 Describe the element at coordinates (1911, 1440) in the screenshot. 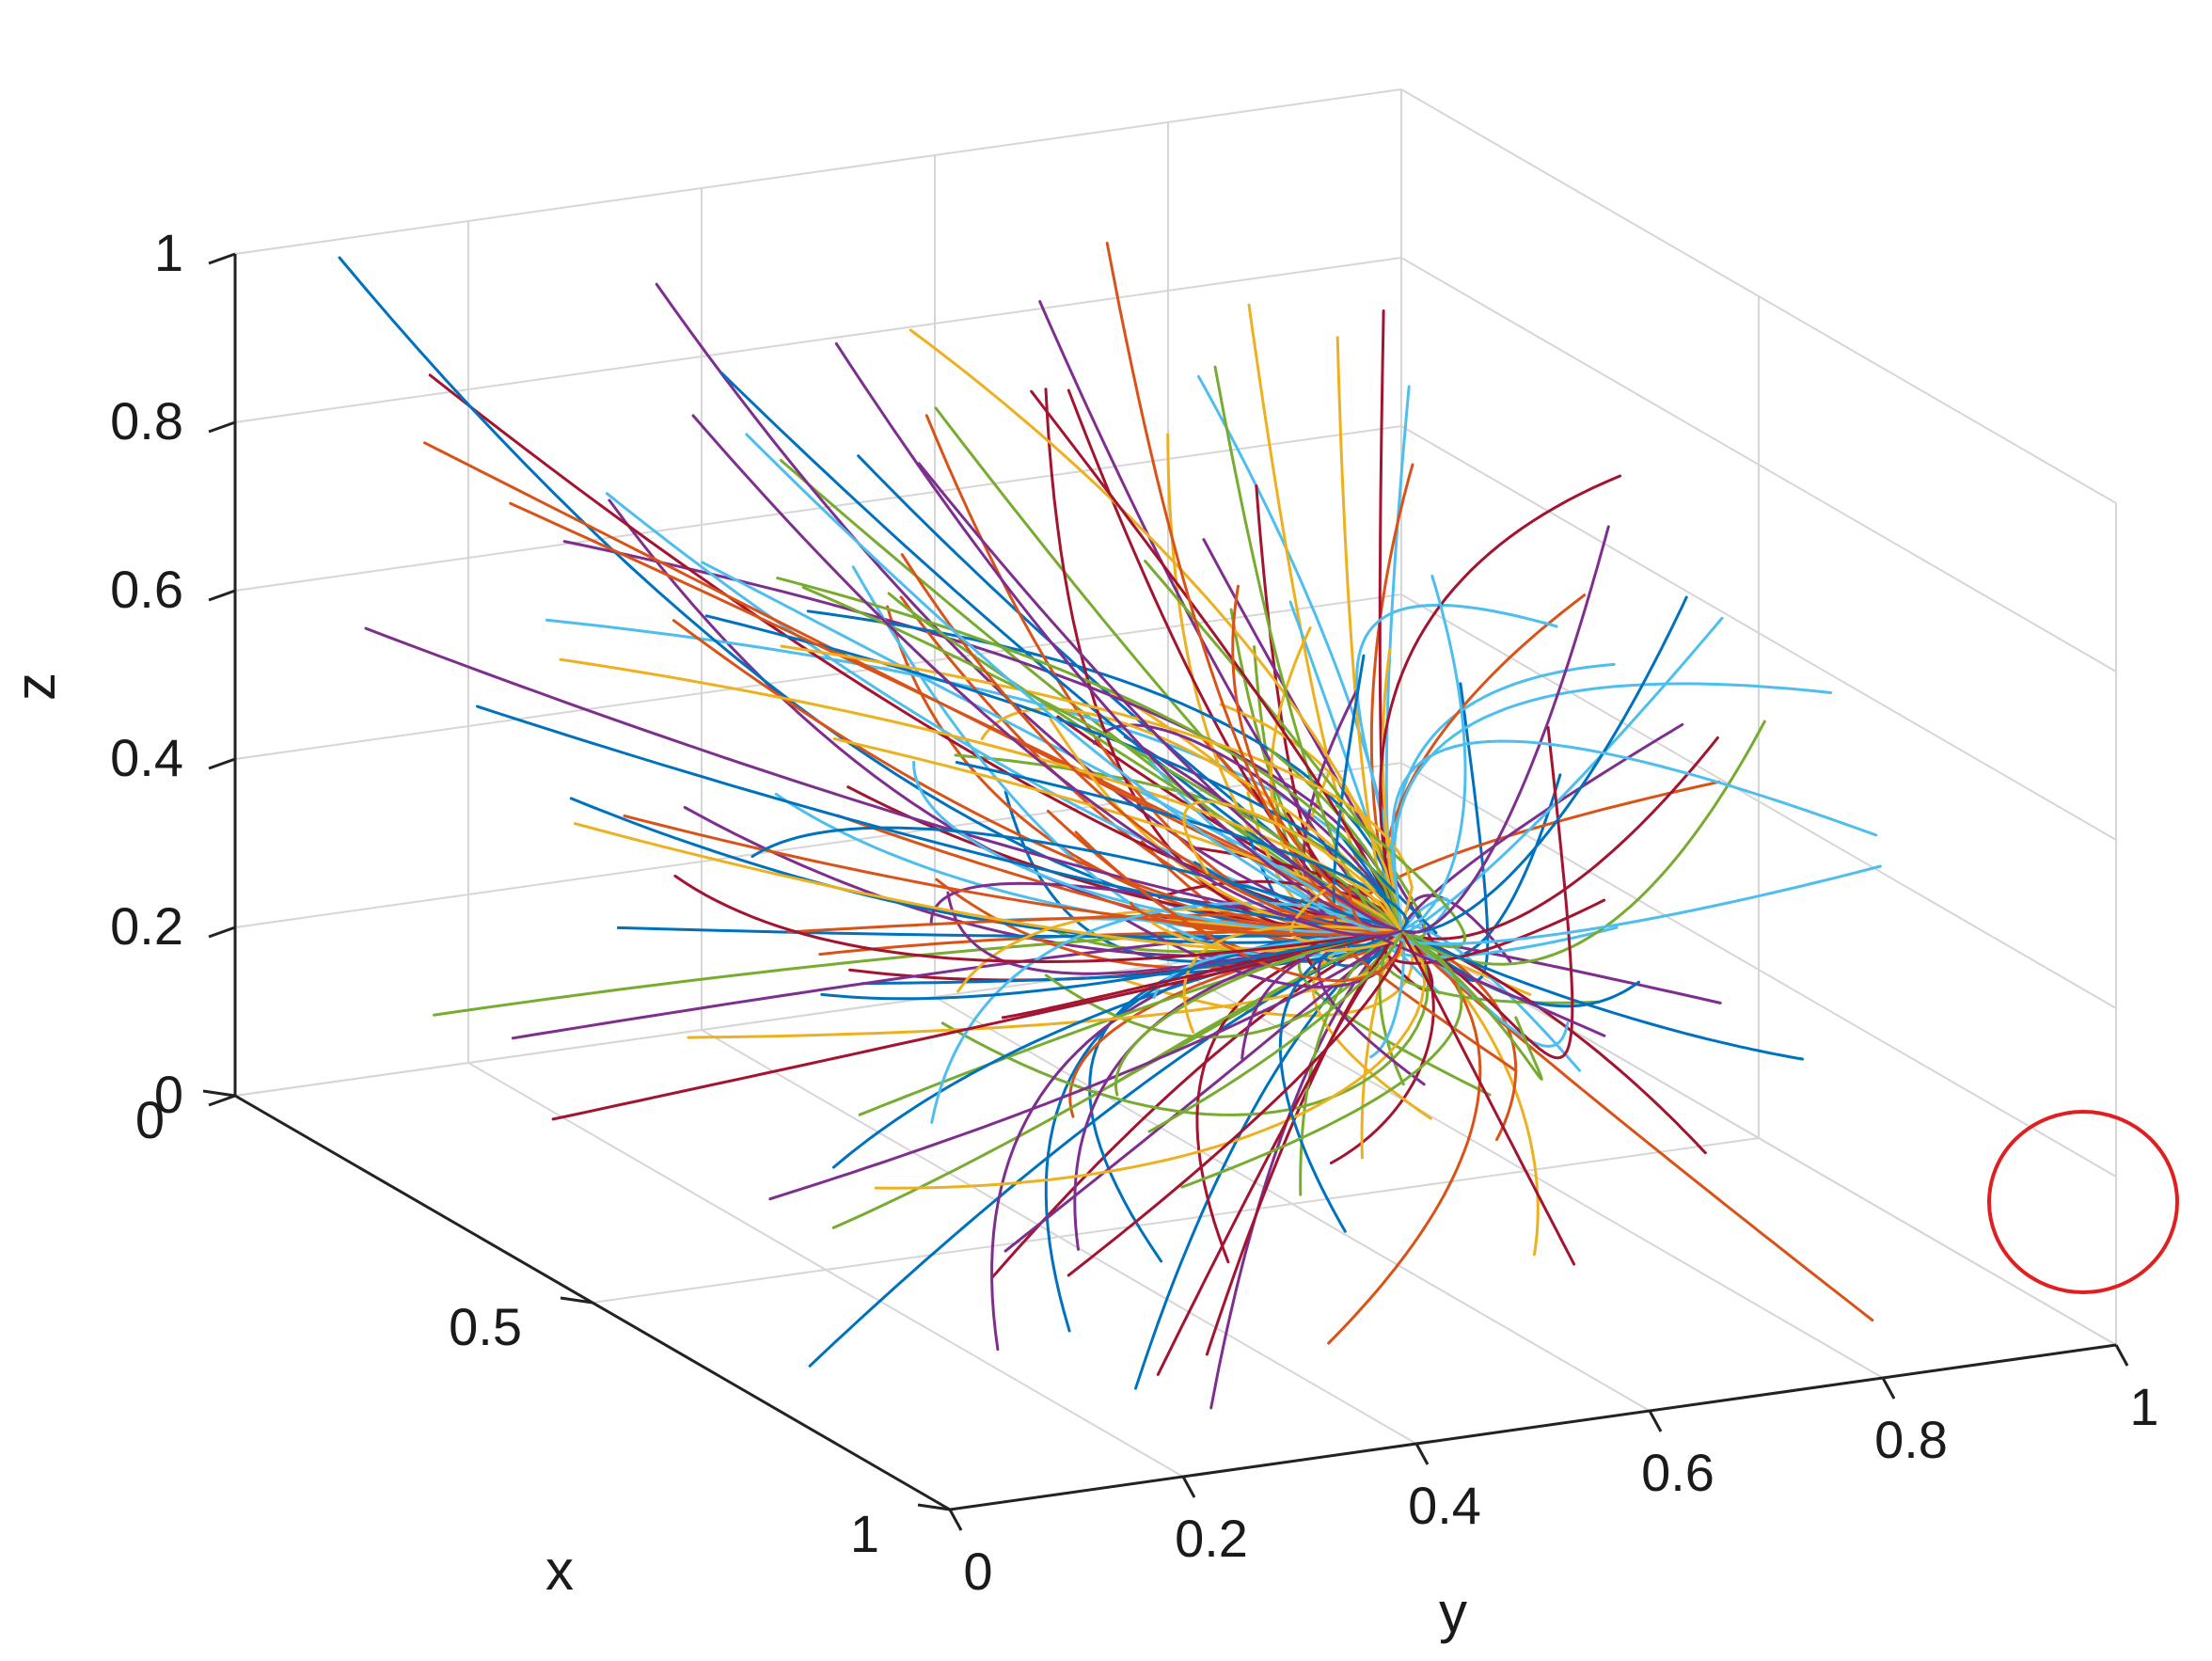

I see `y-tick-label: 0.8` at that location.